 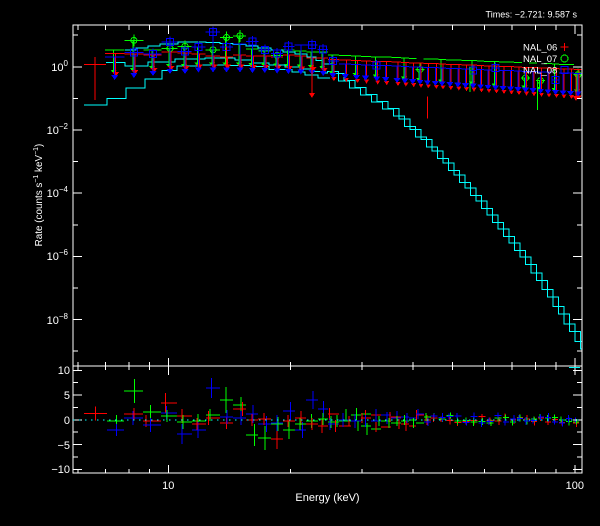 What do you see at coordinates (327, 498) in the screenshot?
I see `svg-text: Energy (keV)` at bounding box center [327, 498].